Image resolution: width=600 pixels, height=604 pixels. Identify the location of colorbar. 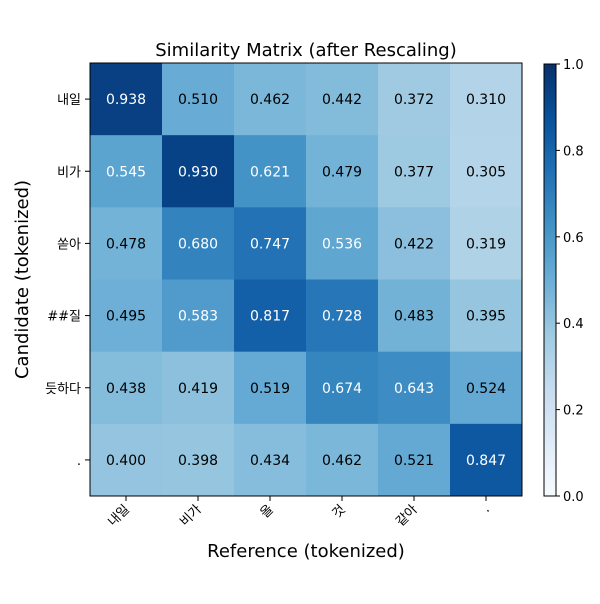
(550, 280).